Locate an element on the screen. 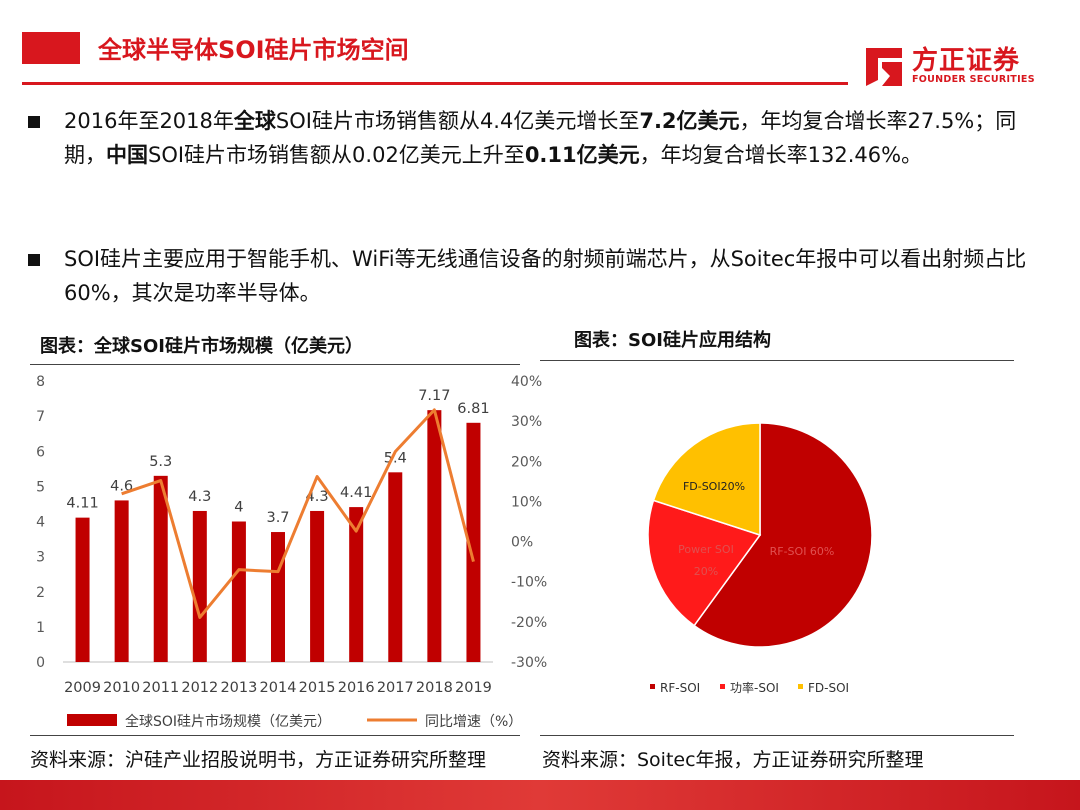 The height and width of the screenshot is (810, 1080). bullet-emphasis: 7.2亿美元 is located at coordinates (689, 121).